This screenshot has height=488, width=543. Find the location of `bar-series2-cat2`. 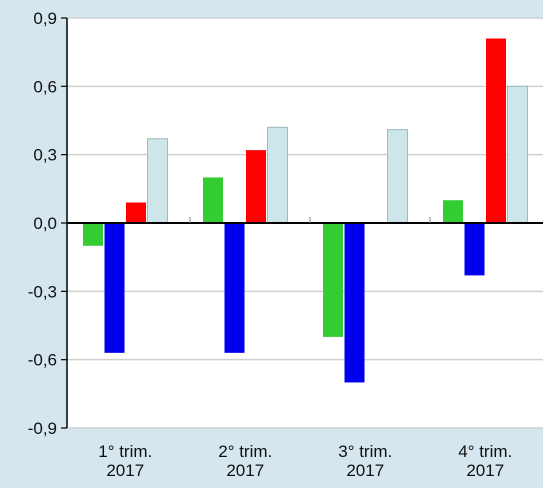

bar-series2-cat2 is located at coordinates (234, 288).